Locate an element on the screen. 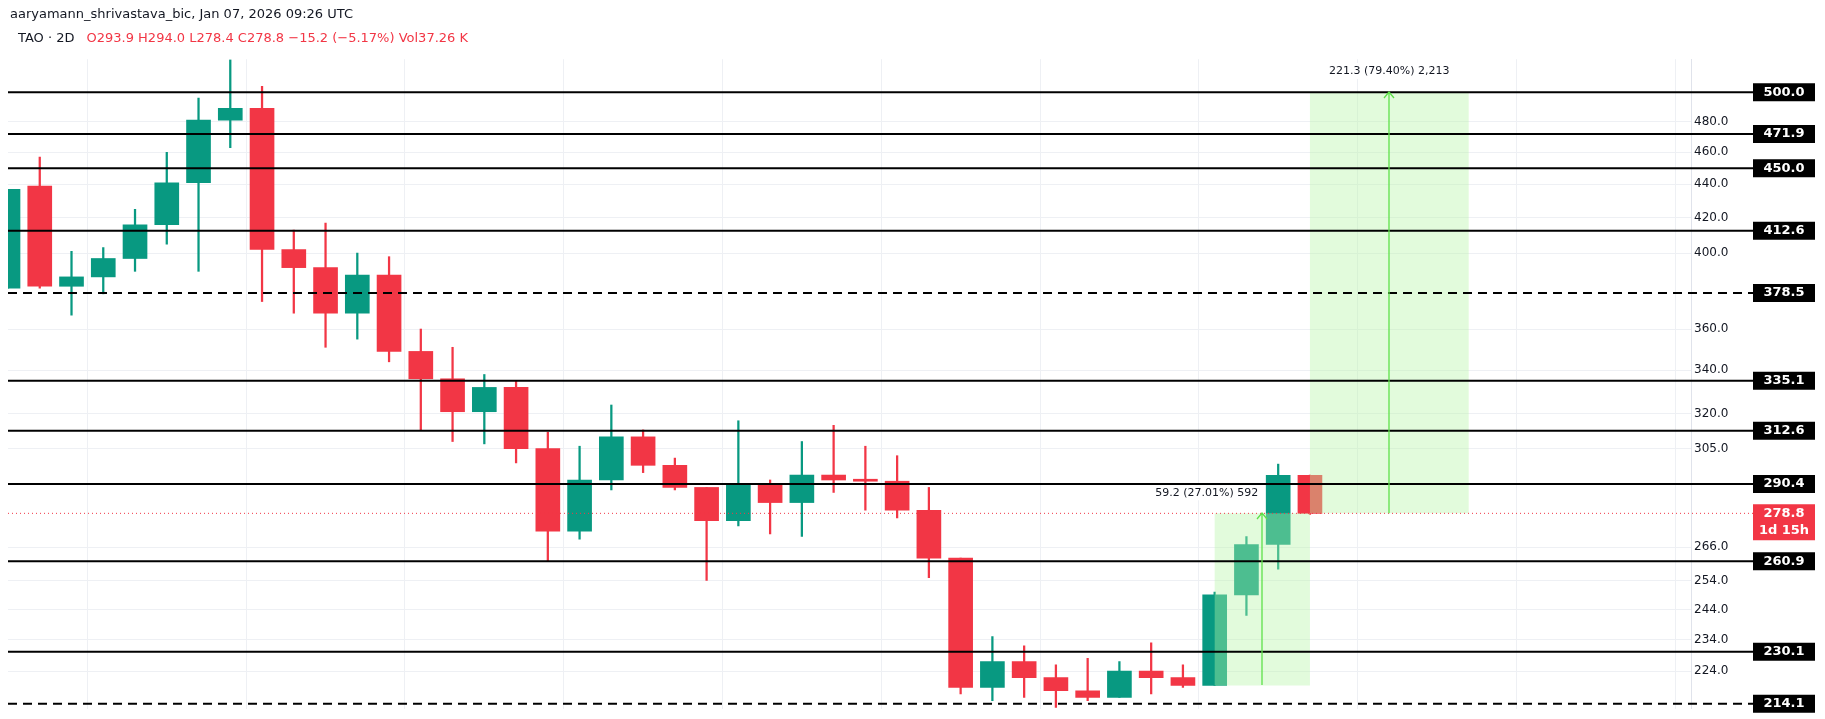 The width and height of the screenshot is (1825, 719). y-tick-label: 440.0 is located at coordinates (1711, 183).